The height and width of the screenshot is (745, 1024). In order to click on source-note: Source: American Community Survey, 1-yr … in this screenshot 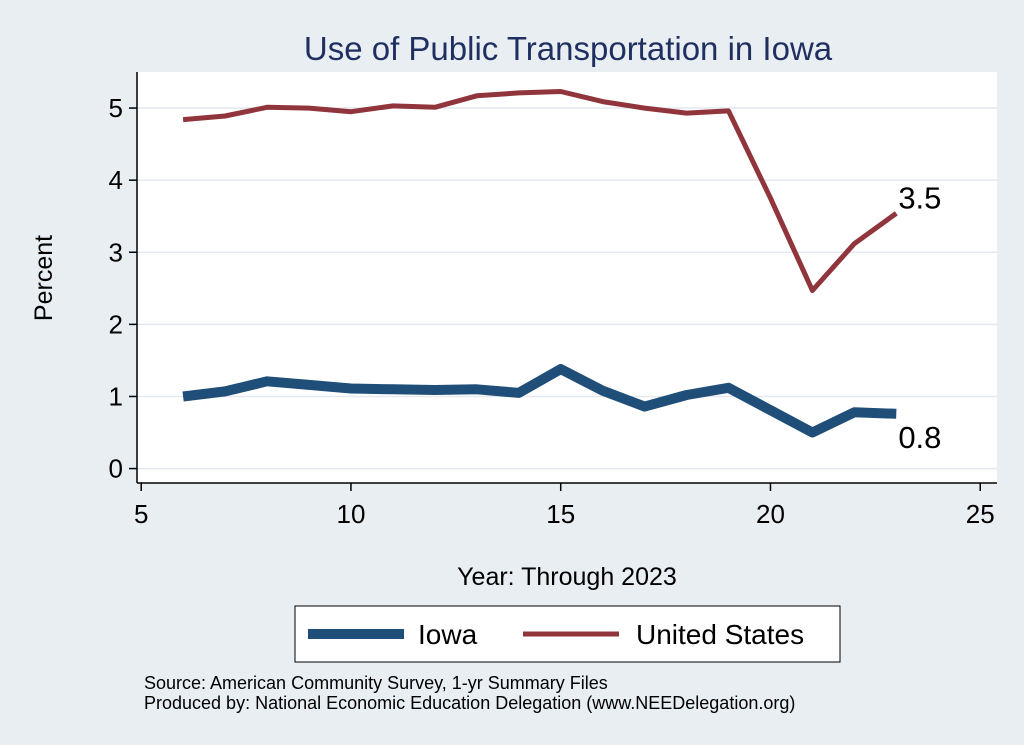, I will do `click(376, 683)`.